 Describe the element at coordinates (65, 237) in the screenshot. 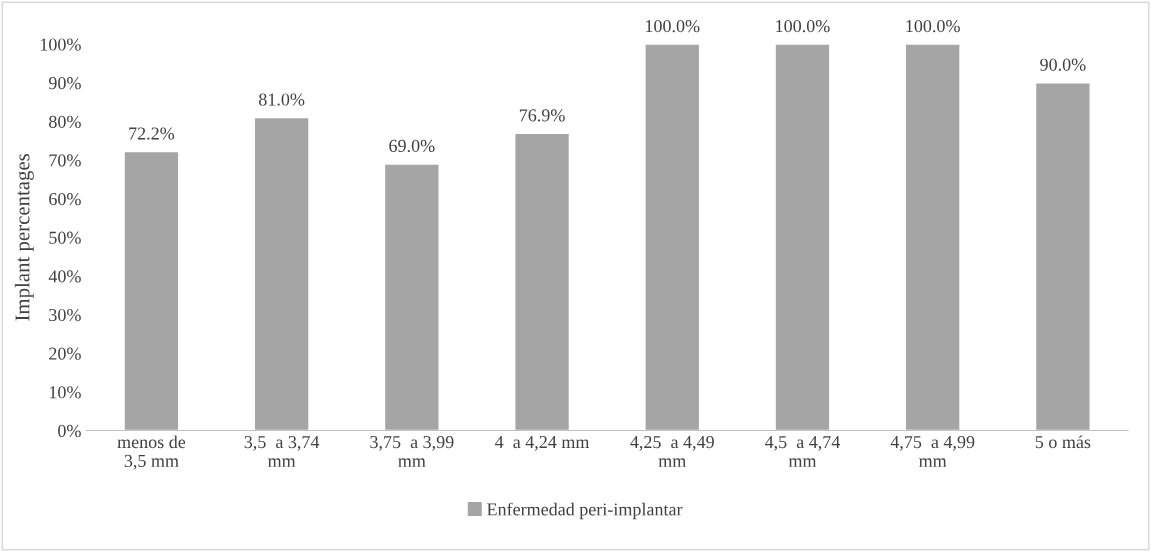

I see `y-tick-label: 50%` at that location.